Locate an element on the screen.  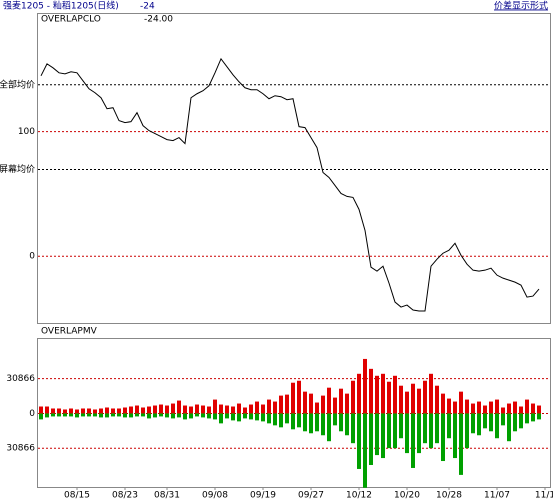
reference-label: 全部均价 is located at coordinates (17, 84).